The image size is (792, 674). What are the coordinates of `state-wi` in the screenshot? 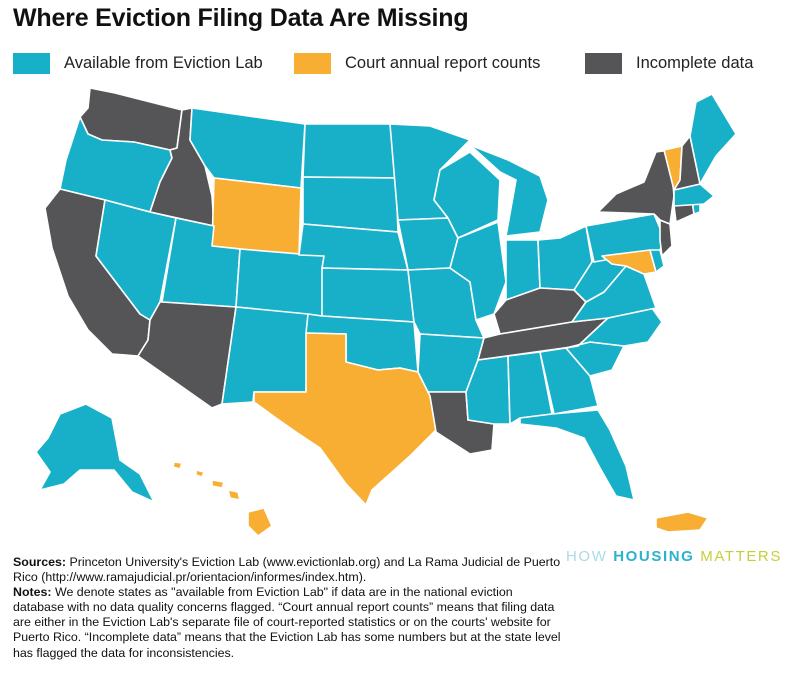 It's located at (467, 195).